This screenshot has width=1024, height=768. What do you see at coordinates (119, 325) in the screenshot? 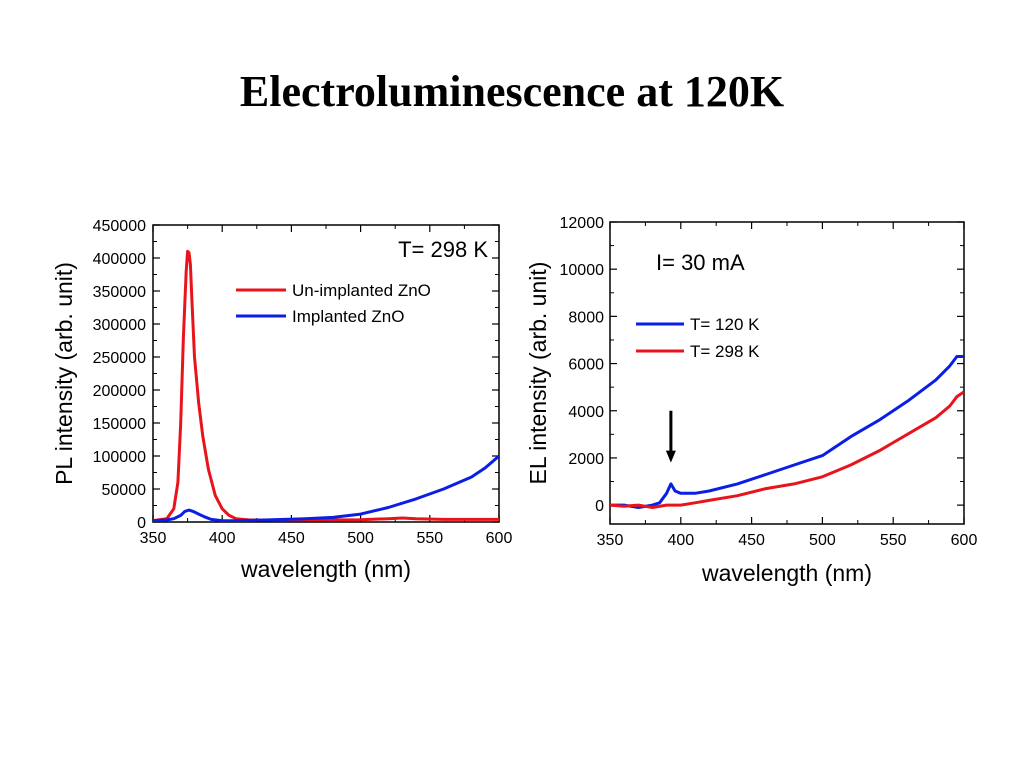
I see `y-tick-label: 300000` at bounding box center [119, 325].